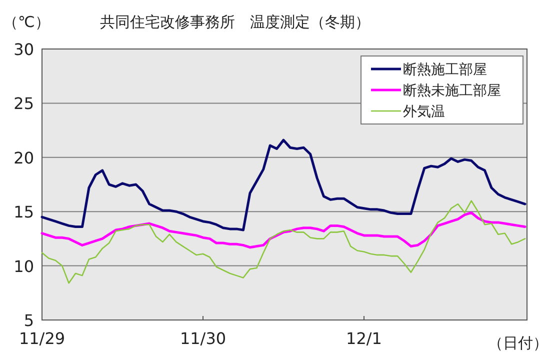 The image size is (551, 360). I want to click on legend-label: 外気温, so click(424, 112).